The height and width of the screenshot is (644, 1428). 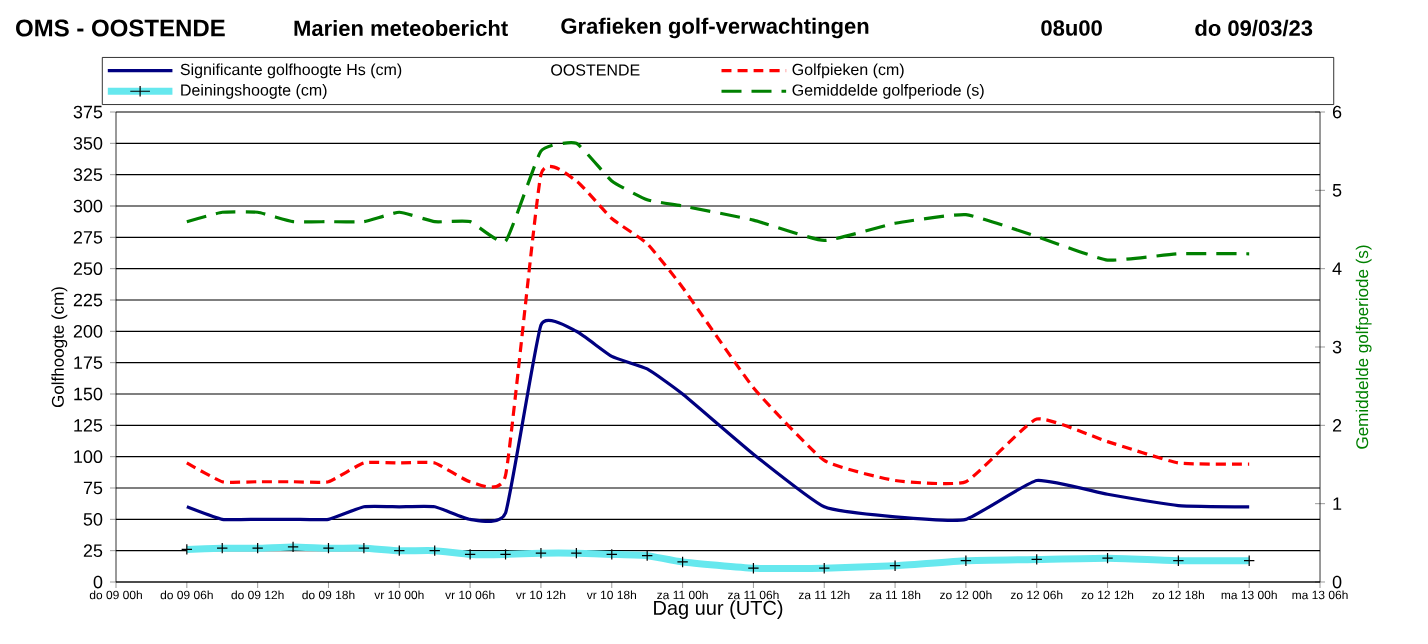 What do you see at coordinates (88, 331) in the screenshot?
I see `y-tick-label: 200` at bounding box center [88, 331].